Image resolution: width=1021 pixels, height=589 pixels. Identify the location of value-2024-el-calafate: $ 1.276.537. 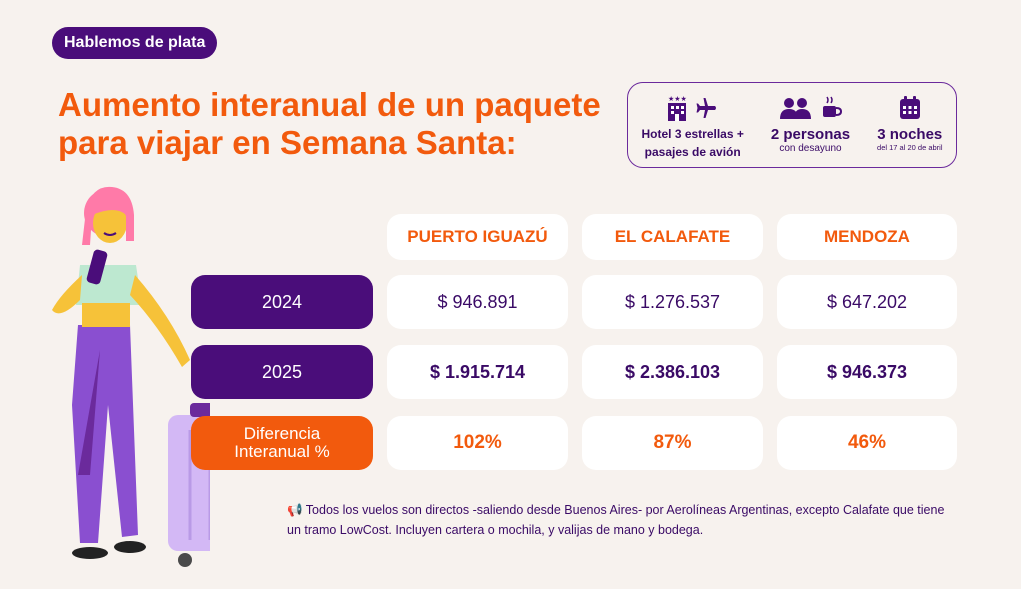
(672, 302).